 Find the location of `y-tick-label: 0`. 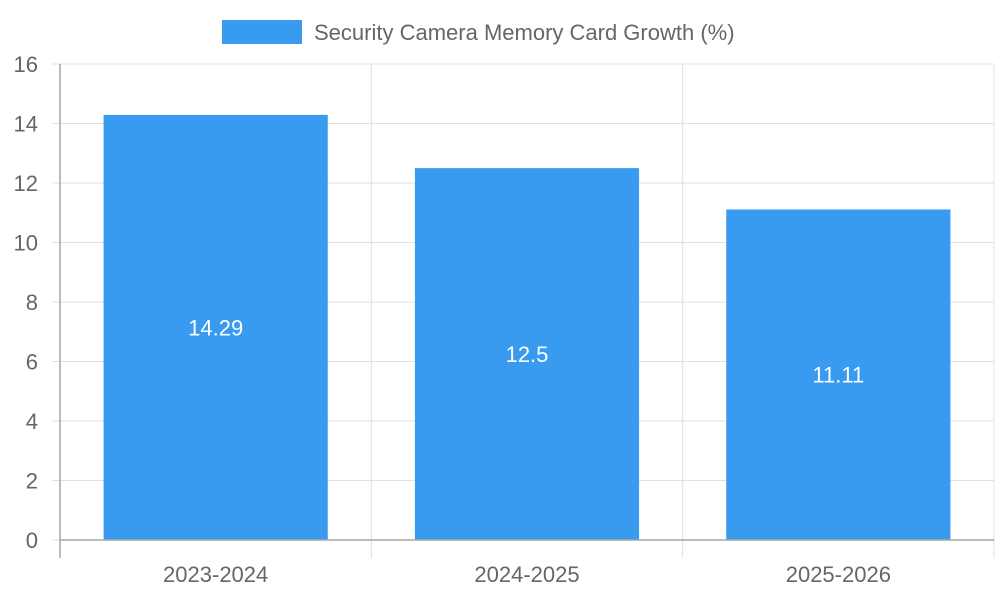

y-tick-label: 0 is located at coordinates (32, 540).